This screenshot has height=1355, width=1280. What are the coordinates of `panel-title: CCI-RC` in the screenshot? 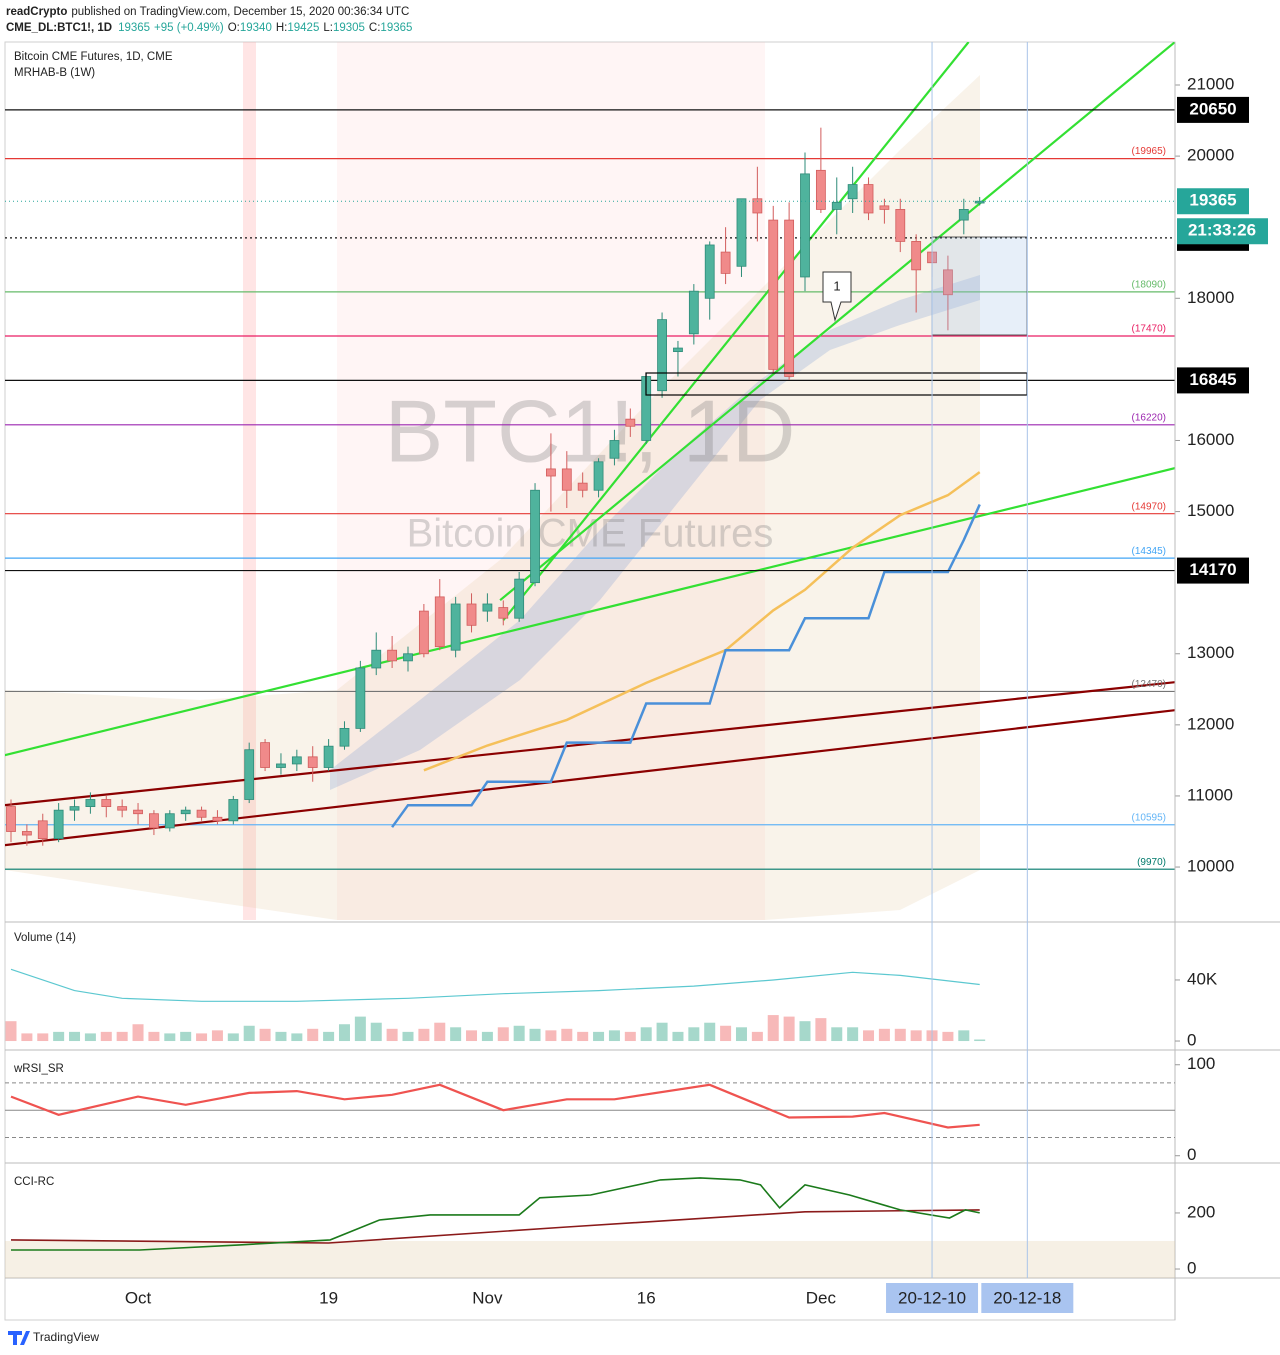 It's located at (34, 1182).